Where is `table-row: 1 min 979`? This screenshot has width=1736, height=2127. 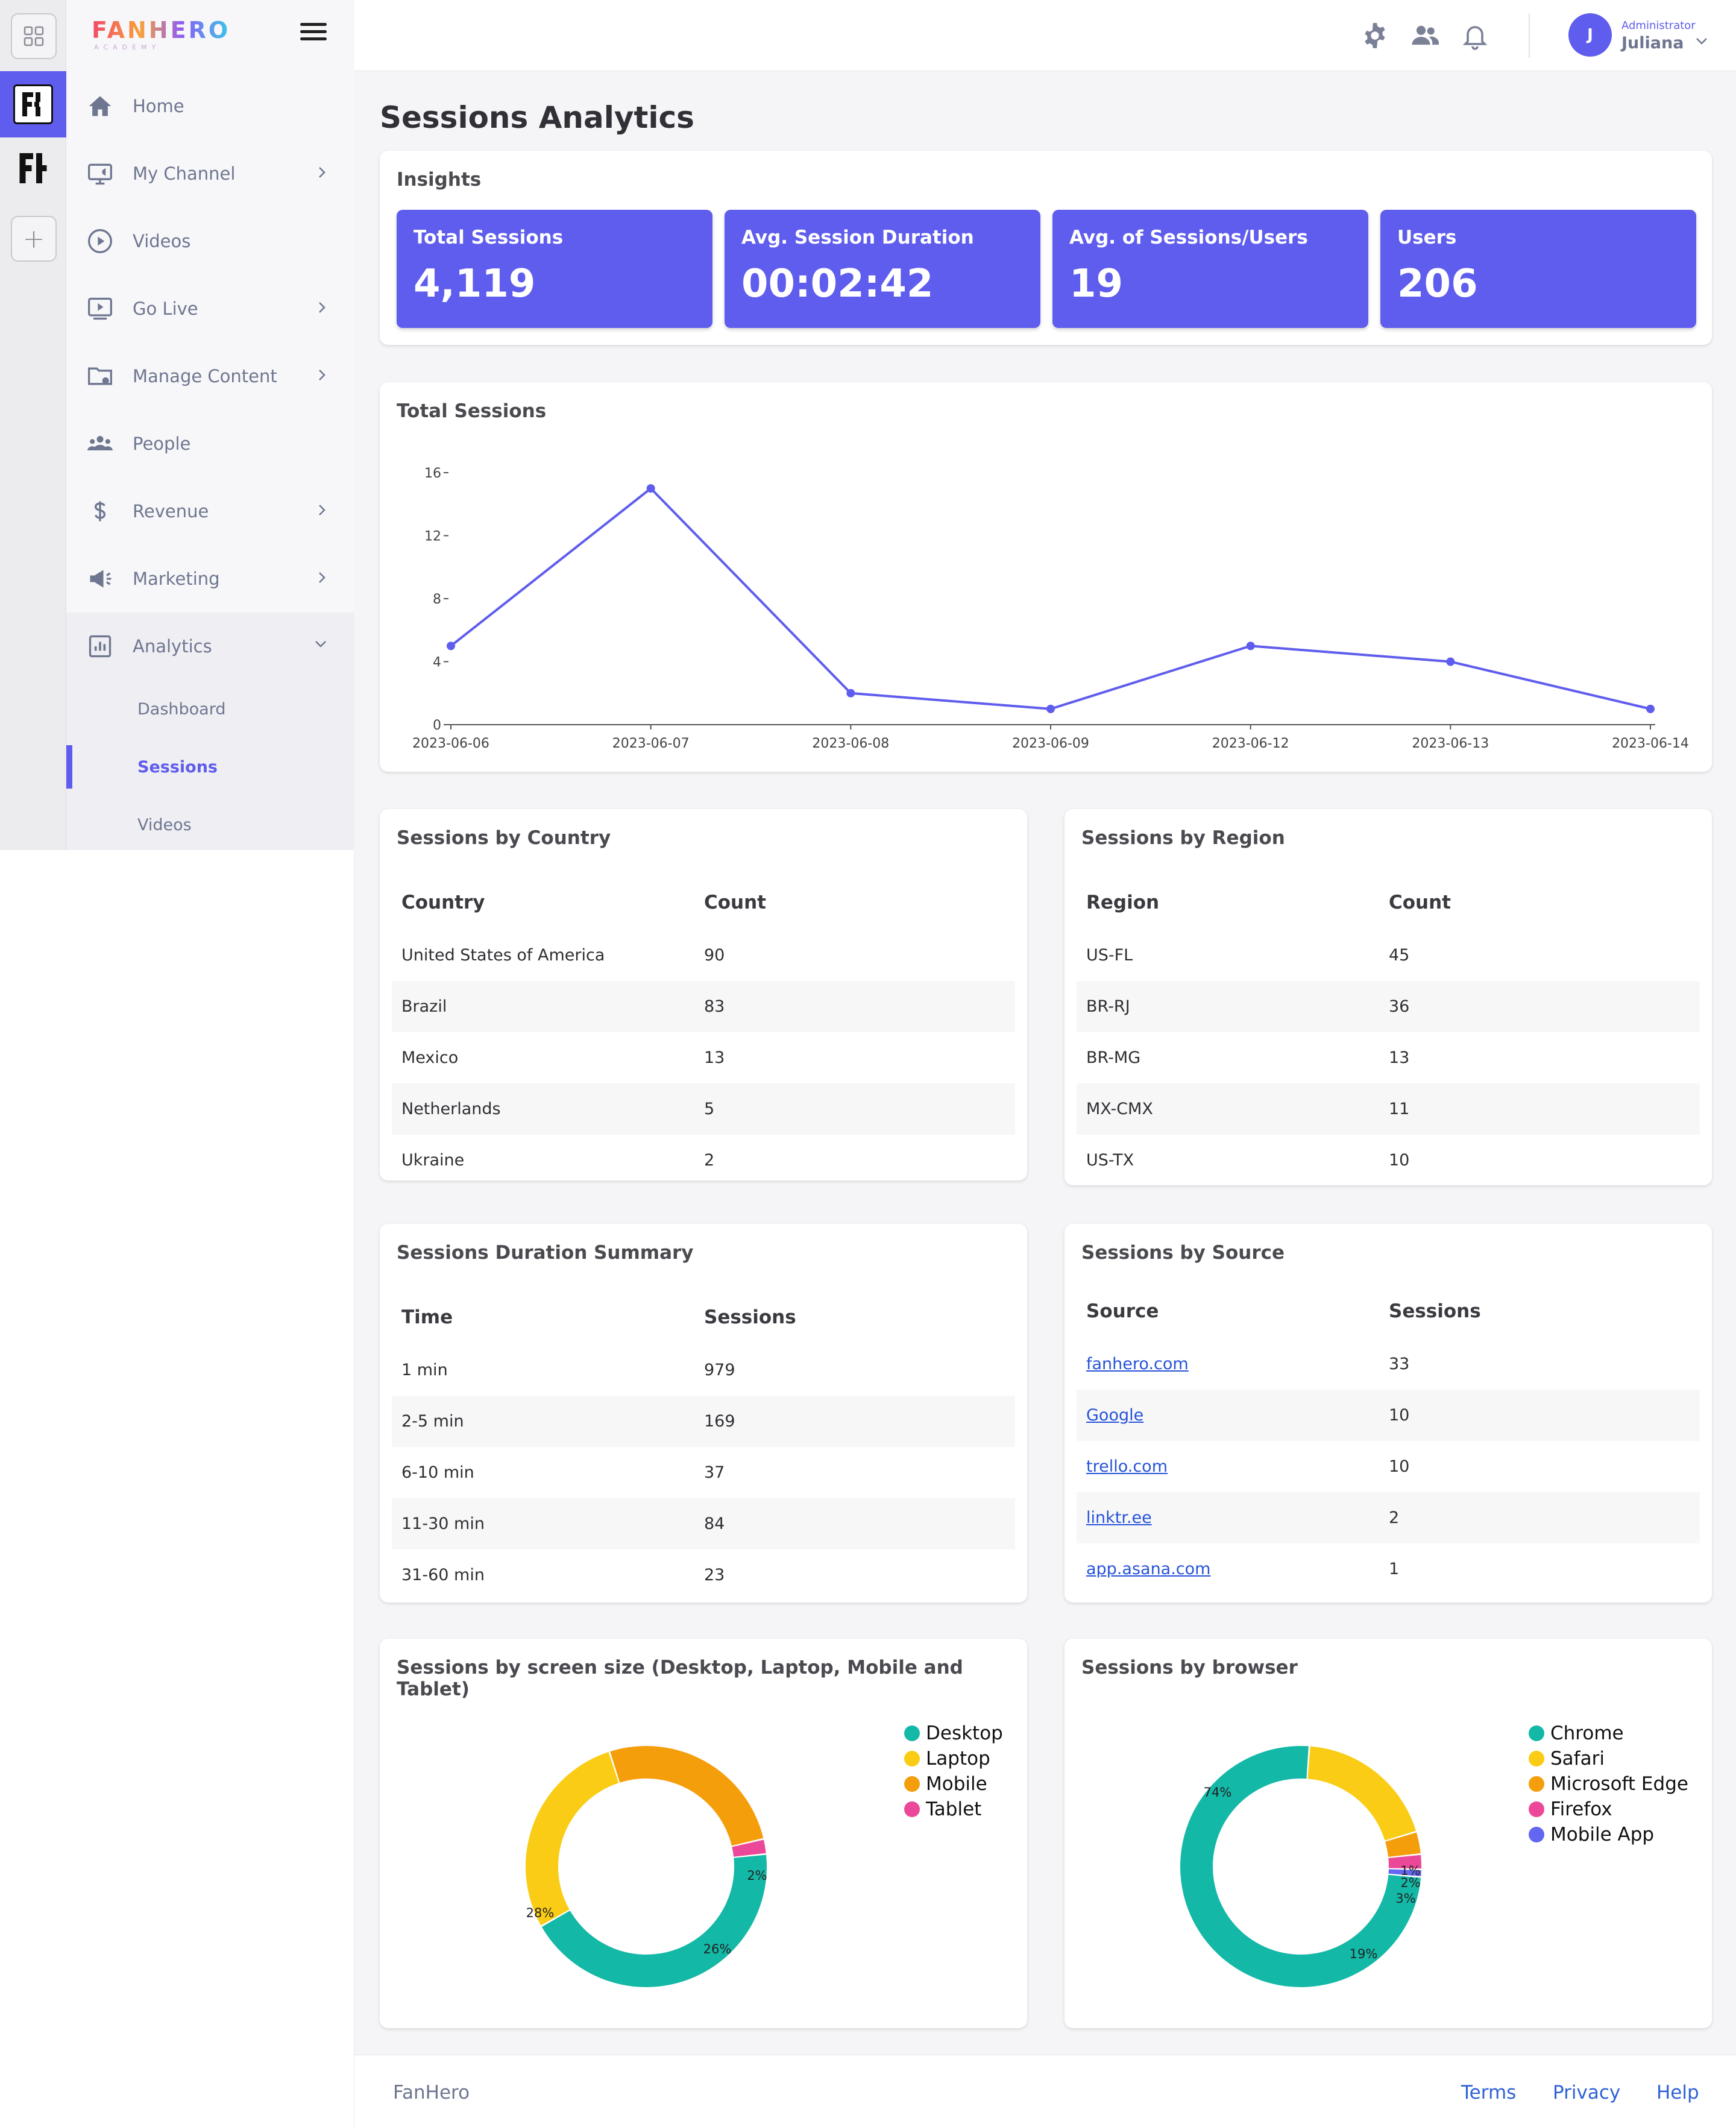 table-row: 1 min 979 is located at coordinates (703, 1370).